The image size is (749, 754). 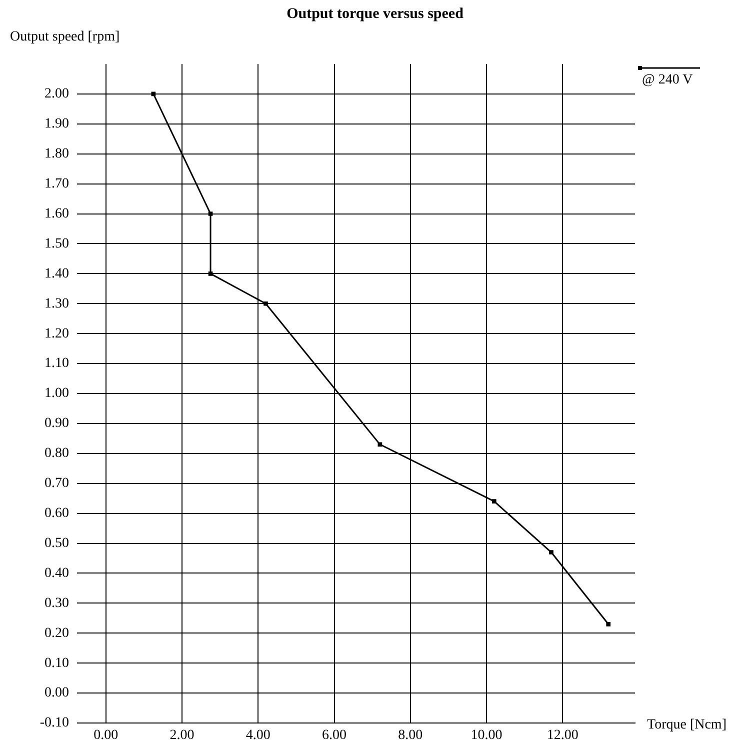 What do you see at coordinates (54, 723) in the screenshot?
I see `y-tick-label: -0.10` at bounding box center [54, 723].